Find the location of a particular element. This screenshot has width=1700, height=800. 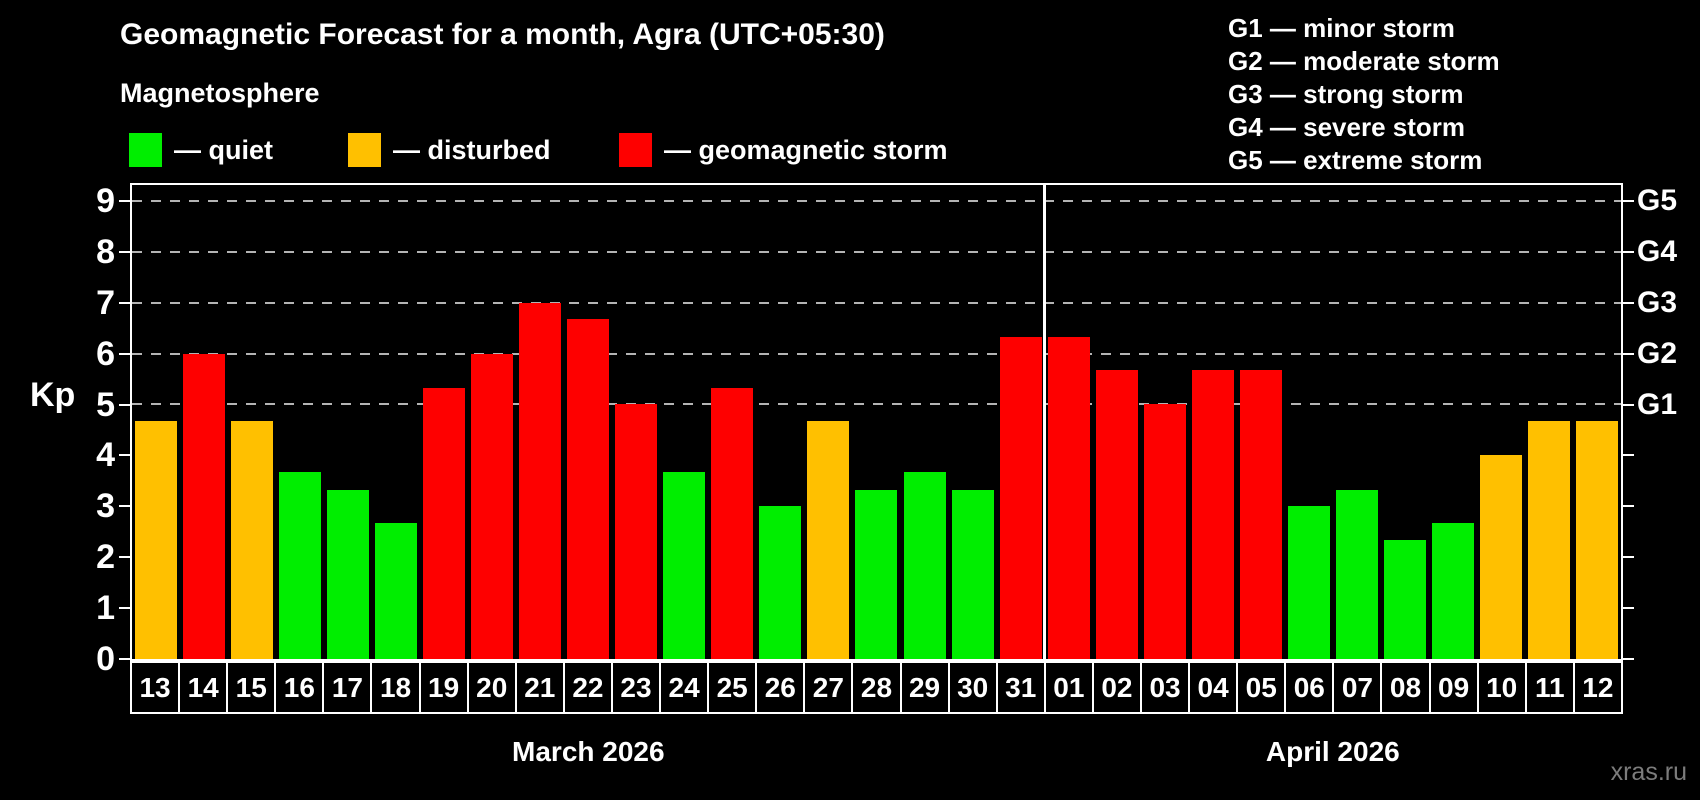

legend-item-storm: — geomagnetic storm is located at coordinates (783, 150).